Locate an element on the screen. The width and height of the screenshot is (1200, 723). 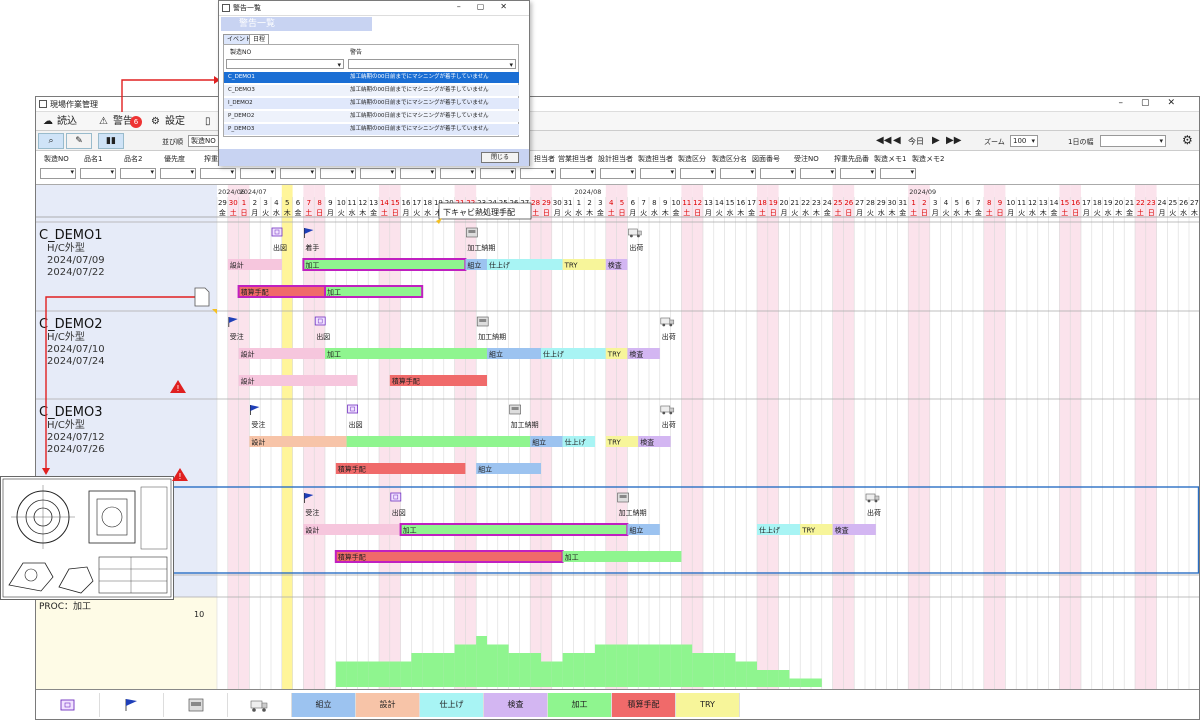
project-label: C_DEMO2 H/C外型 2024/07/10 2024/07/24 is located at coordinates (72, 342).